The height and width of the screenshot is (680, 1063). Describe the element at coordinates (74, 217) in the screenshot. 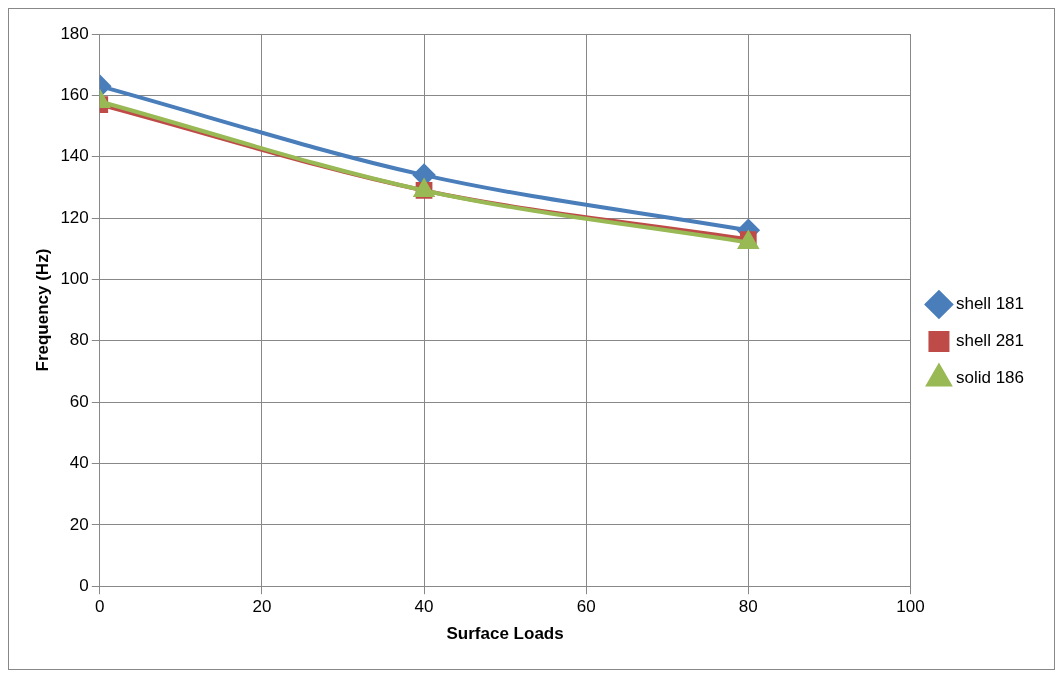

I see `y-tick-label: 120` at that location.